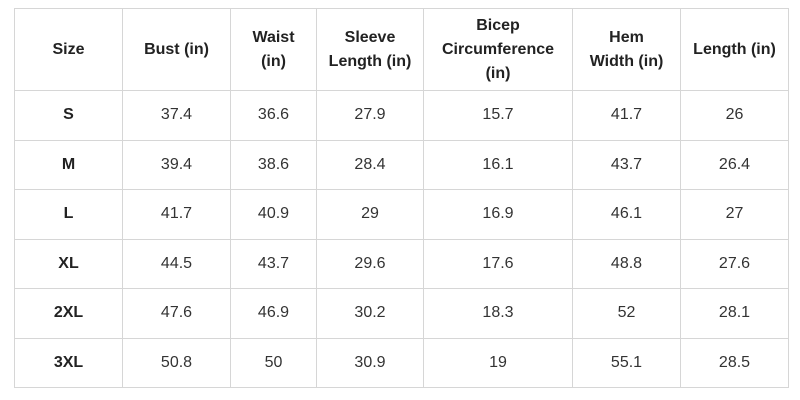 Image resolution: width=800 pixels, height=400 pixels. I want to click on table-row: L 41.7 40.9 29 16.9 46.1 27, so click(401, 214).